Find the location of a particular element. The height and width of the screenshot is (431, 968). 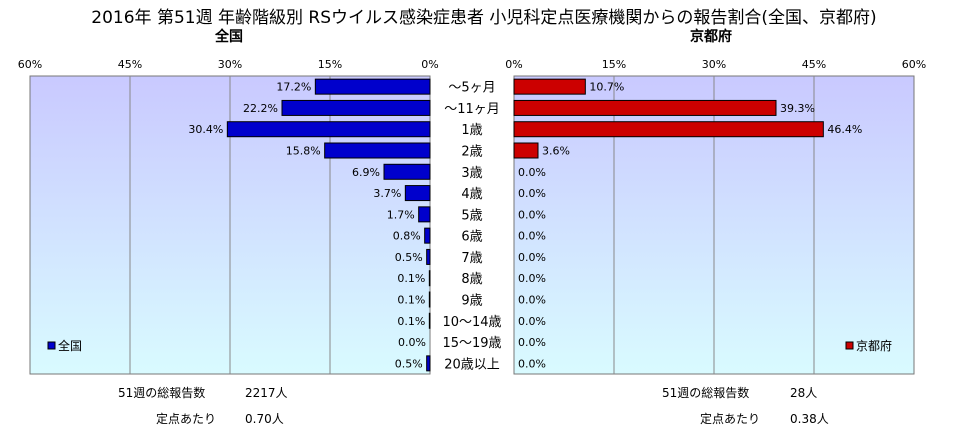

category-label: 15～19歳 is located at coordinates (471, 343).